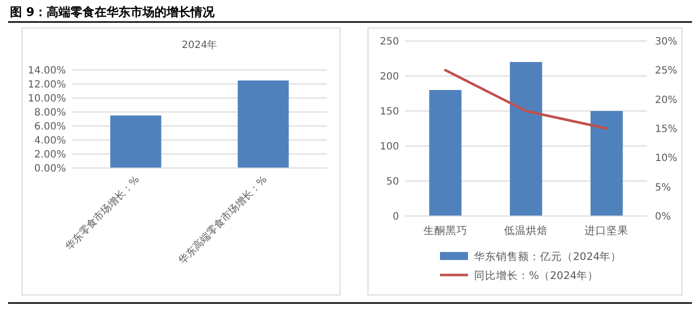 This screenshot has height=324, width=700. What do you see at coordinates (389, 147) in the screenshot?
I see `y-tick-label: 100` at bounding box center [389, 147].